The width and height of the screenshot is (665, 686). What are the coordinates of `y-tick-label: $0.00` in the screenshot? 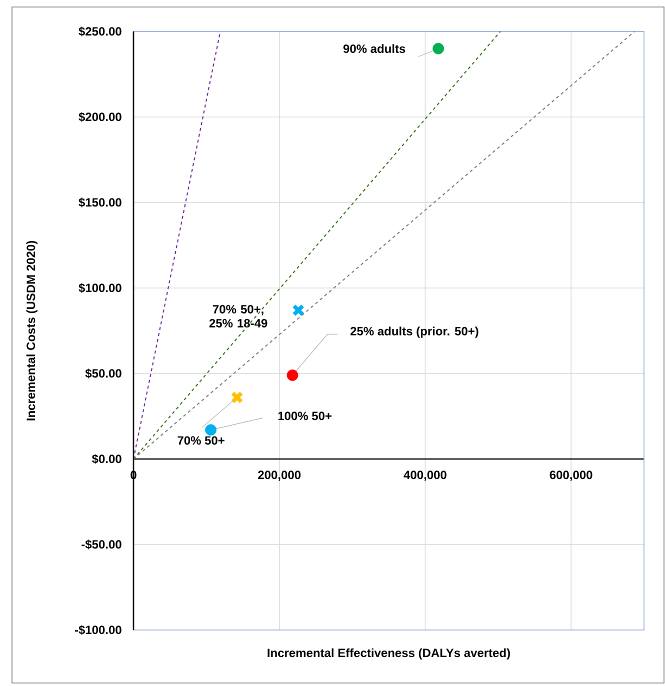 It's located at (107, 459).